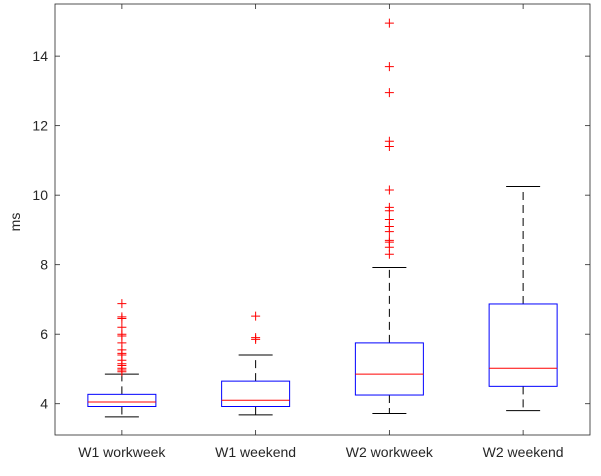 The height and width of the screenshot is (476, 601). Describe the element at coordinates (390, 452) in the screenshot. I see `x-tick-label: W2 workweek` at that location.